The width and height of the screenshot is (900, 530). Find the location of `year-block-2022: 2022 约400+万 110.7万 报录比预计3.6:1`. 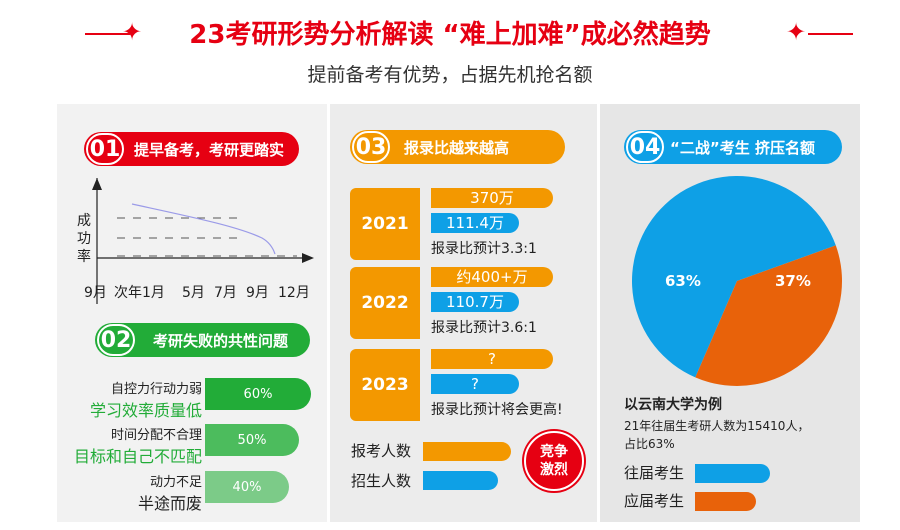

year-block-2022: 2022 约400+万 110.7万 报录比预计3.6:1 is located at coordinates (451, 303).